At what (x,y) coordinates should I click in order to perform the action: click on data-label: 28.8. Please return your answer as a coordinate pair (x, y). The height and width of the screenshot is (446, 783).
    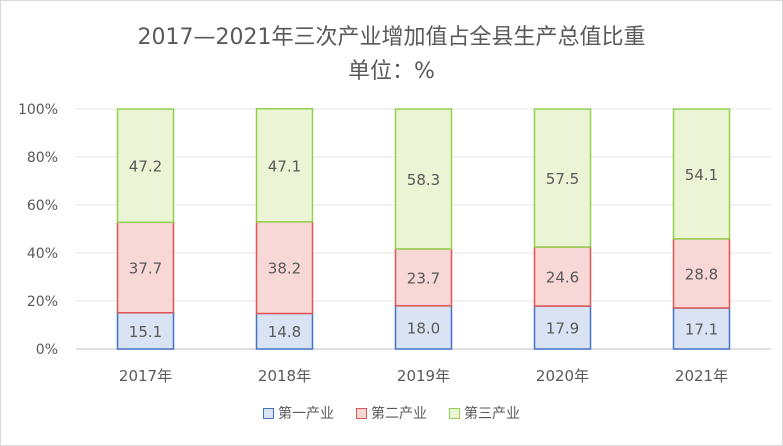
    Looking at the image, I should click on (701, 274).